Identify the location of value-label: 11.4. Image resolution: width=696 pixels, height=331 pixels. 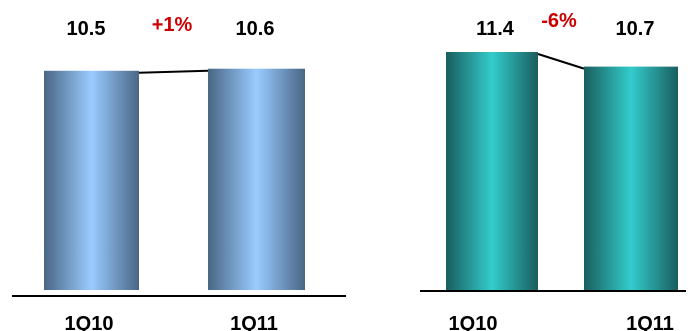
(495, 29).